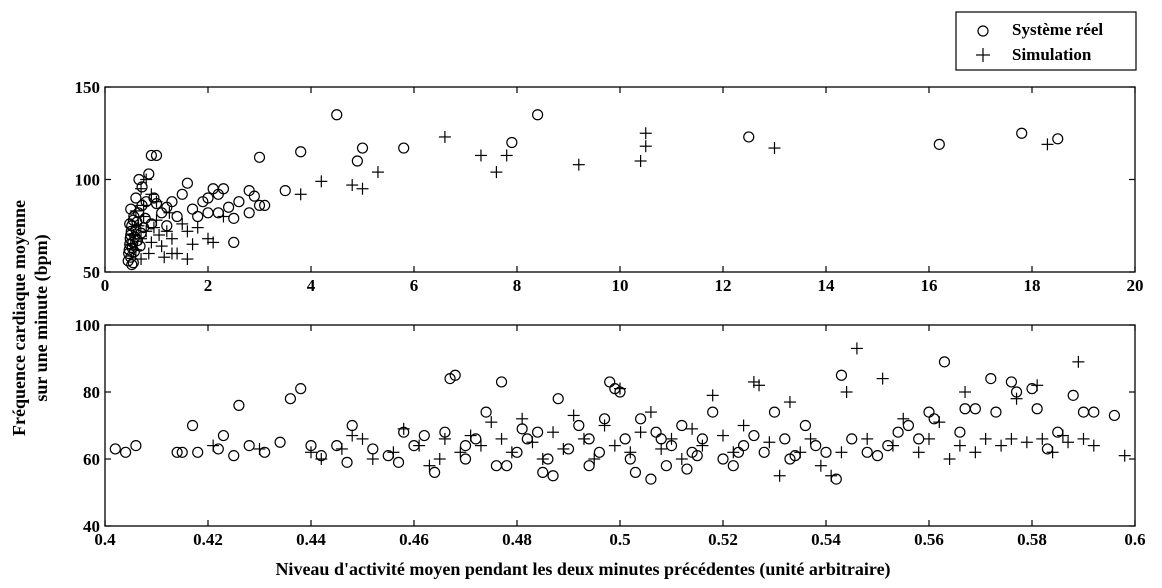  What do you see at coordinates (414, 285) in the screenshot?
I see `top-x-tick-label: 6` at bounding box center [414, 285].